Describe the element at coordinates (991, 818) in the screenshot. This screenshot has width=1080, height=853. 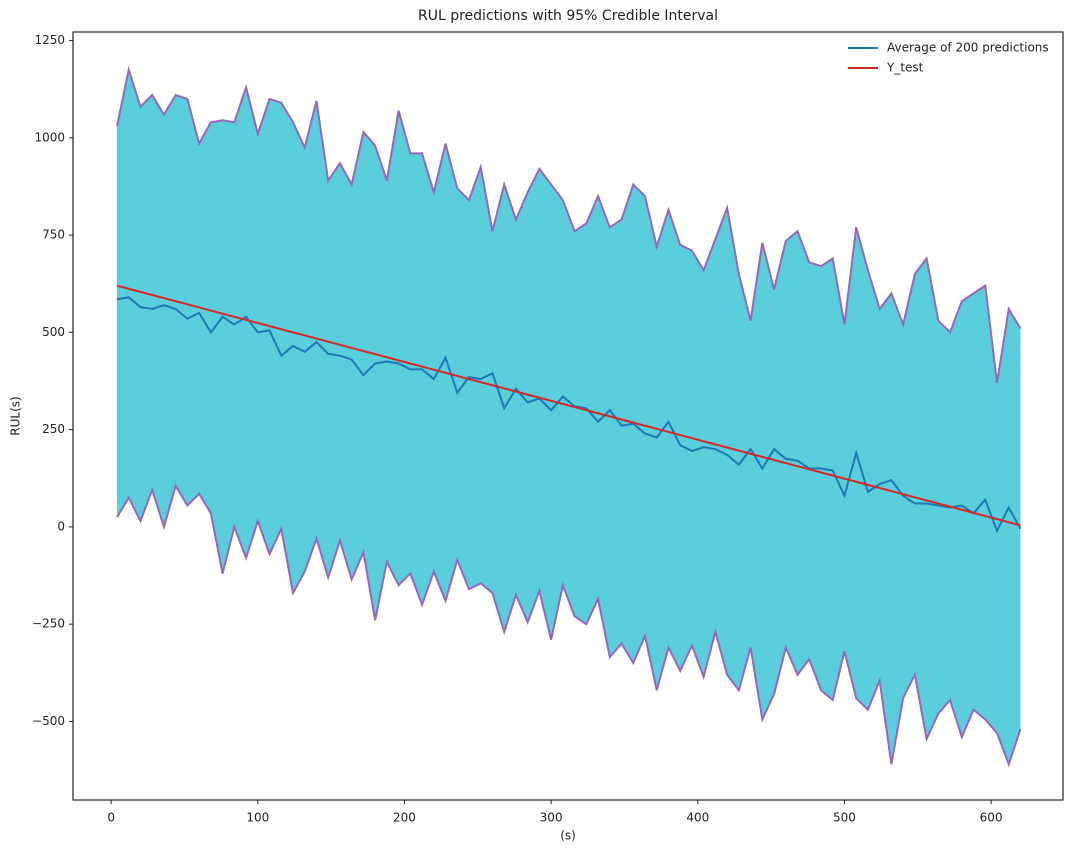
I see `x-tick-label: 600` at that location.